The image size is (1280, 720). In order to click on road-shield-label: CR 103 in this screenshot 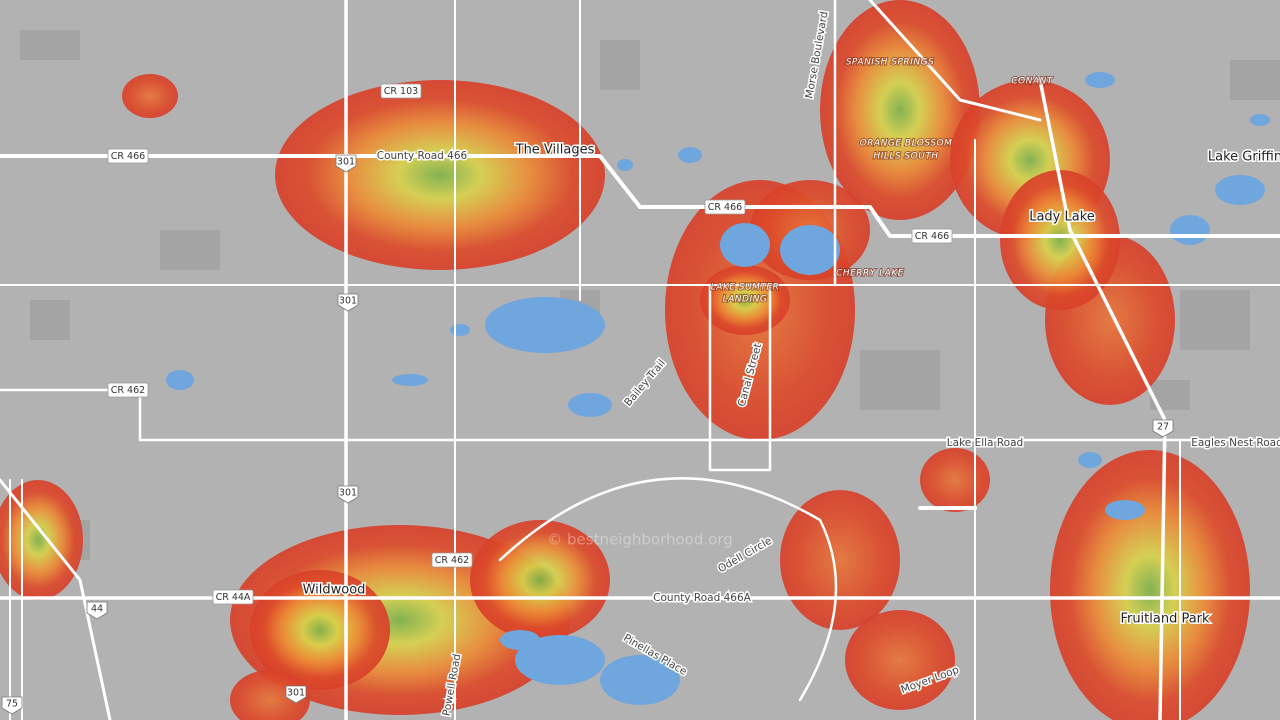, I will do `click(401, 91)`.